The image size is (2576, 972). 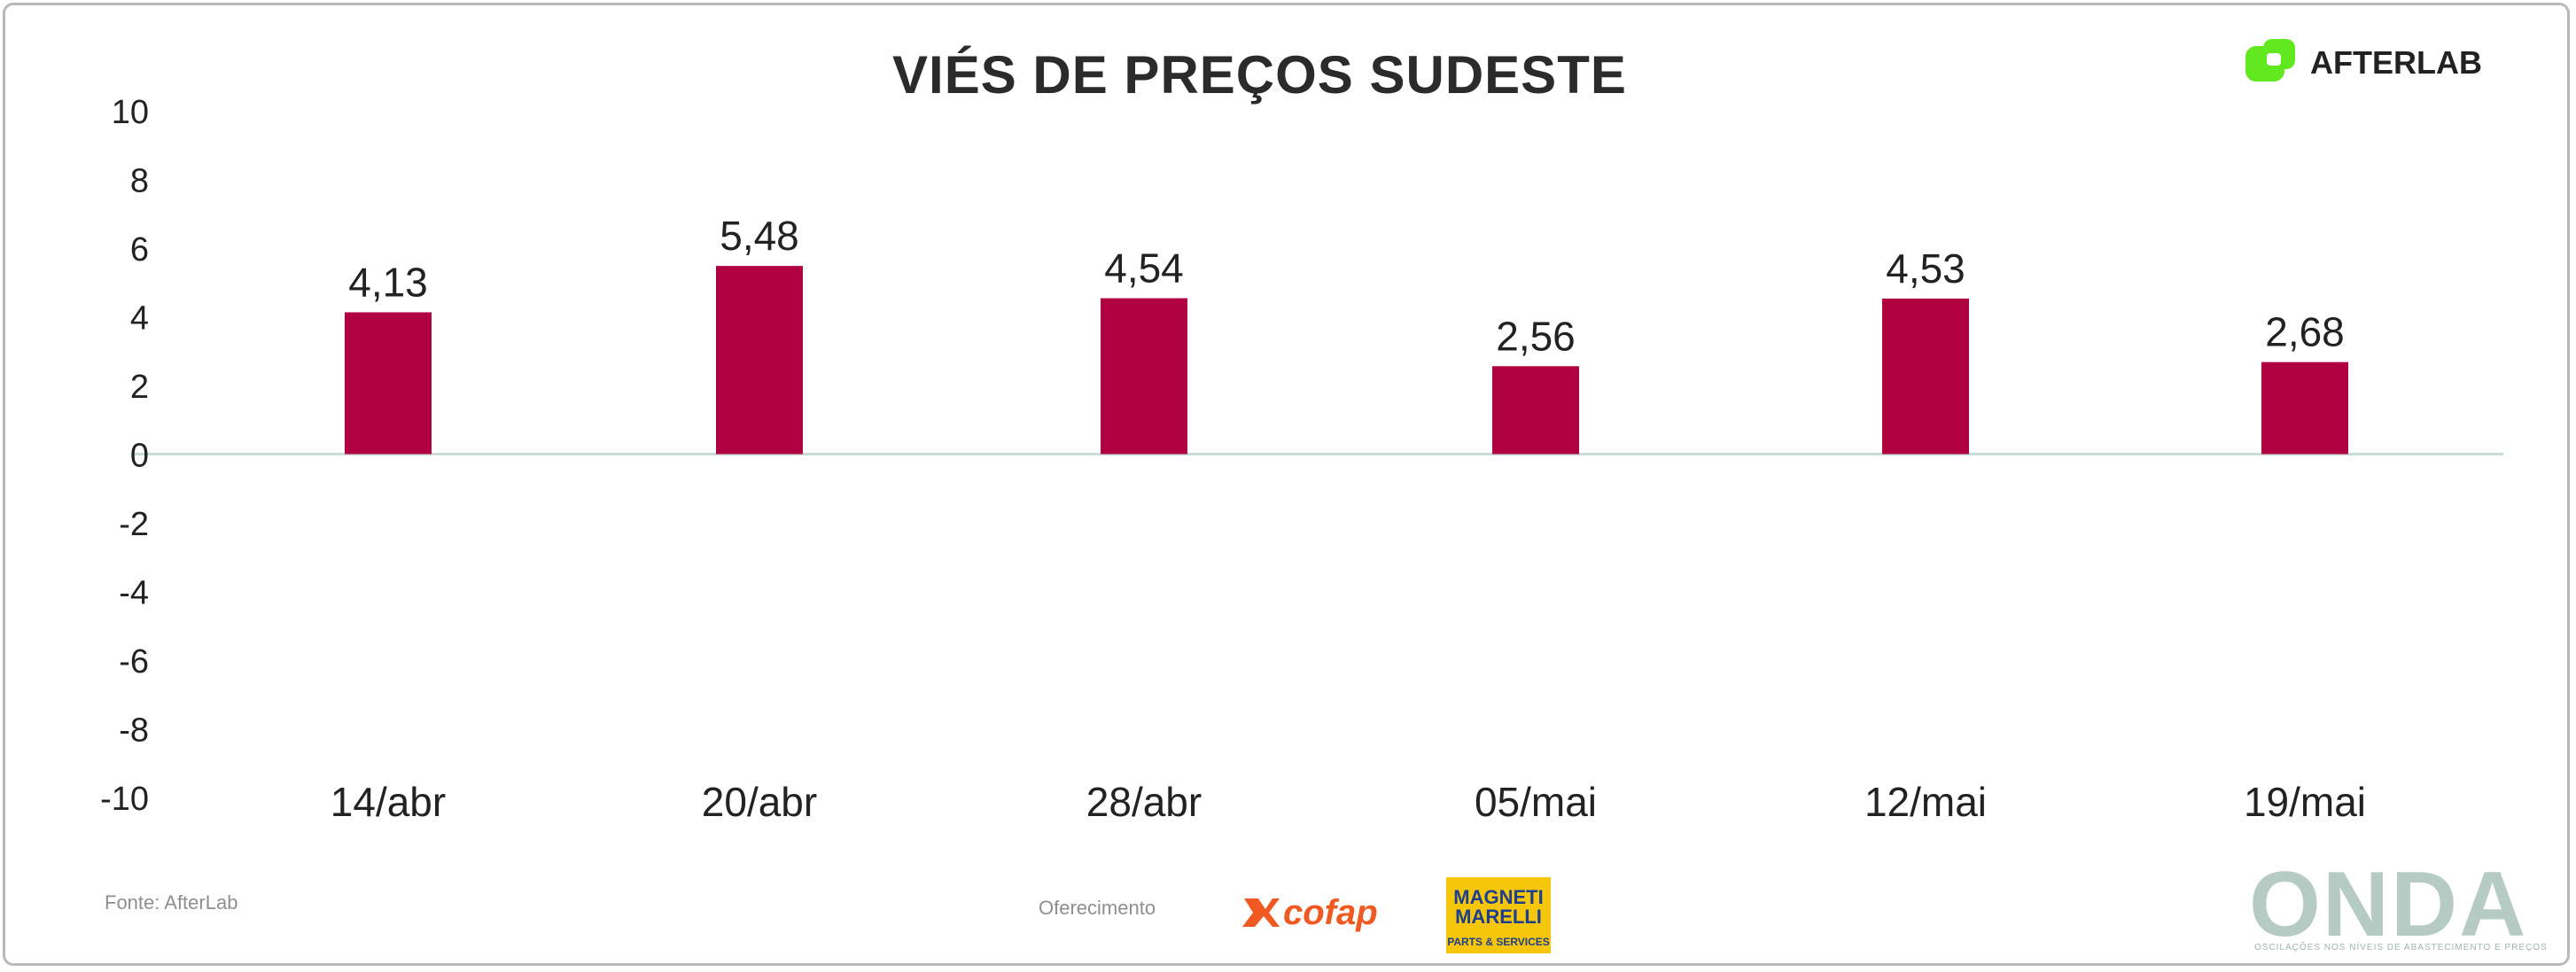 What do you see at coordinates (1536, 336) in the screenshot?
I see `data-label: 2,56` at bounding box center [1536, 336].